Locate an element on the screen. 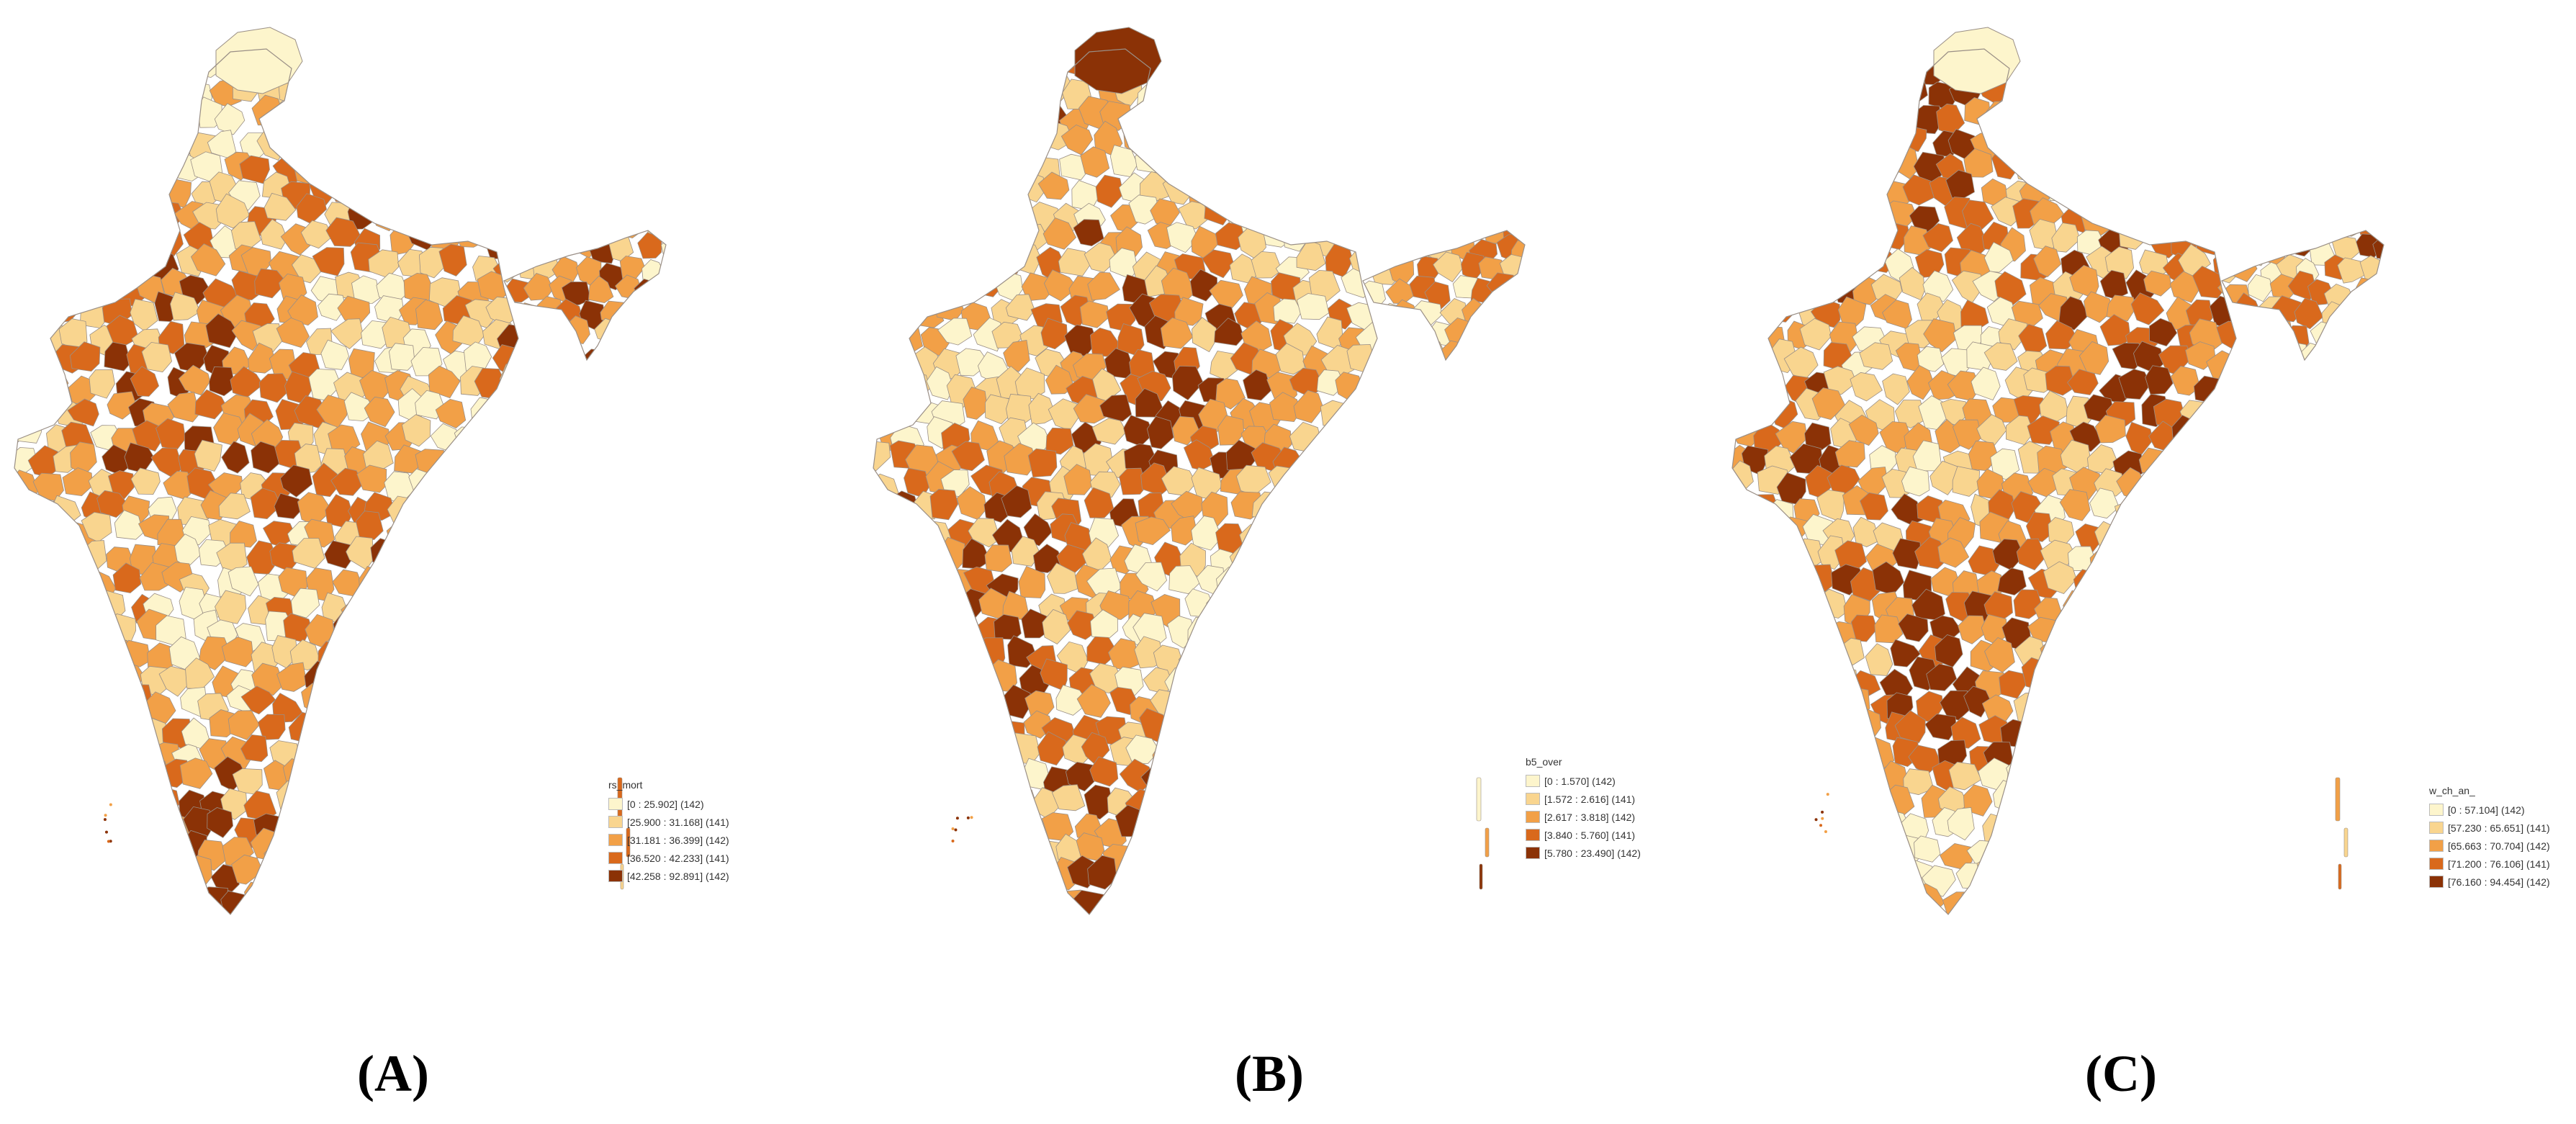 This screenshot has width=2576, height=1124. legend-item-3: [65.663 : 70.704] (142) is located at coordinates (2489, 846).